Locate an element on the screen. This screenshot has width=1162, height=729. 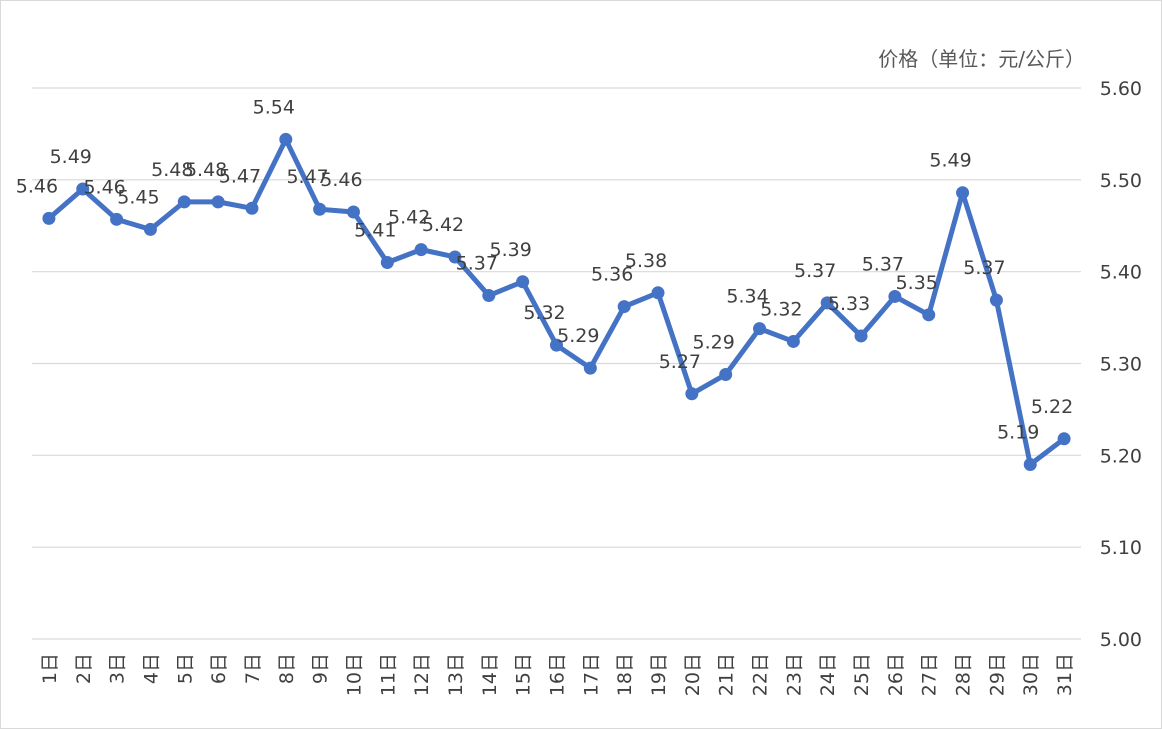
y-tick-label: 5.60 is located at coordinates (1121, 89).